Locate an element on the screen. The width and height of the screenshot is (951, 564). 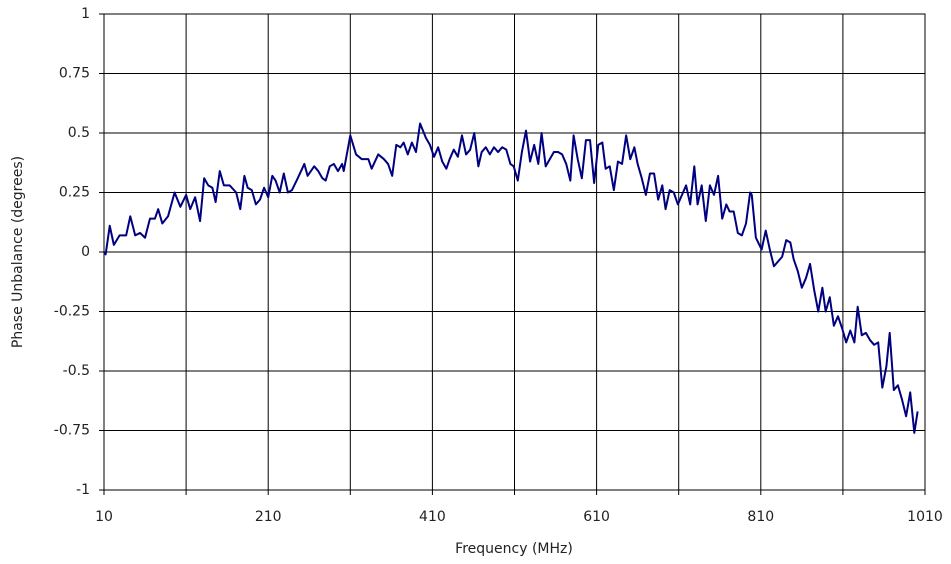
y-tick-label: -0.5 is located at coordinates (76, 371).